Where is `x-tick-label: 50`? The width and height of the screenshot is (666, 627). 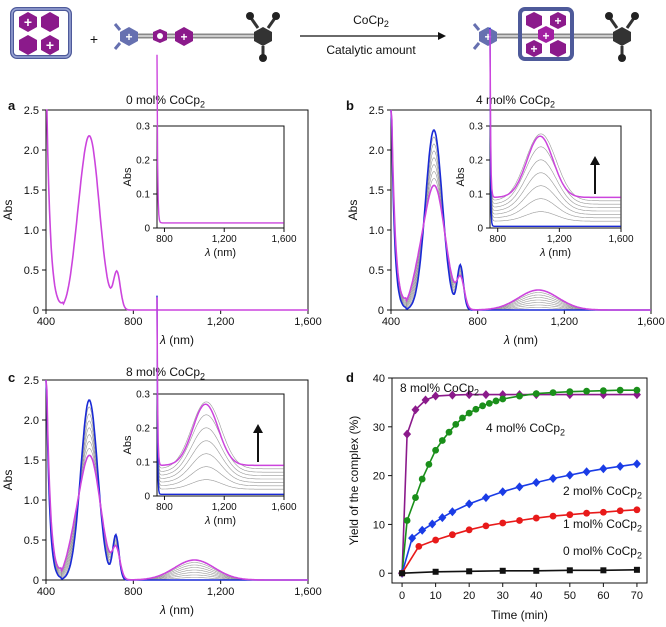 x-tick-label: 50 is located at coordinates (570, 596).